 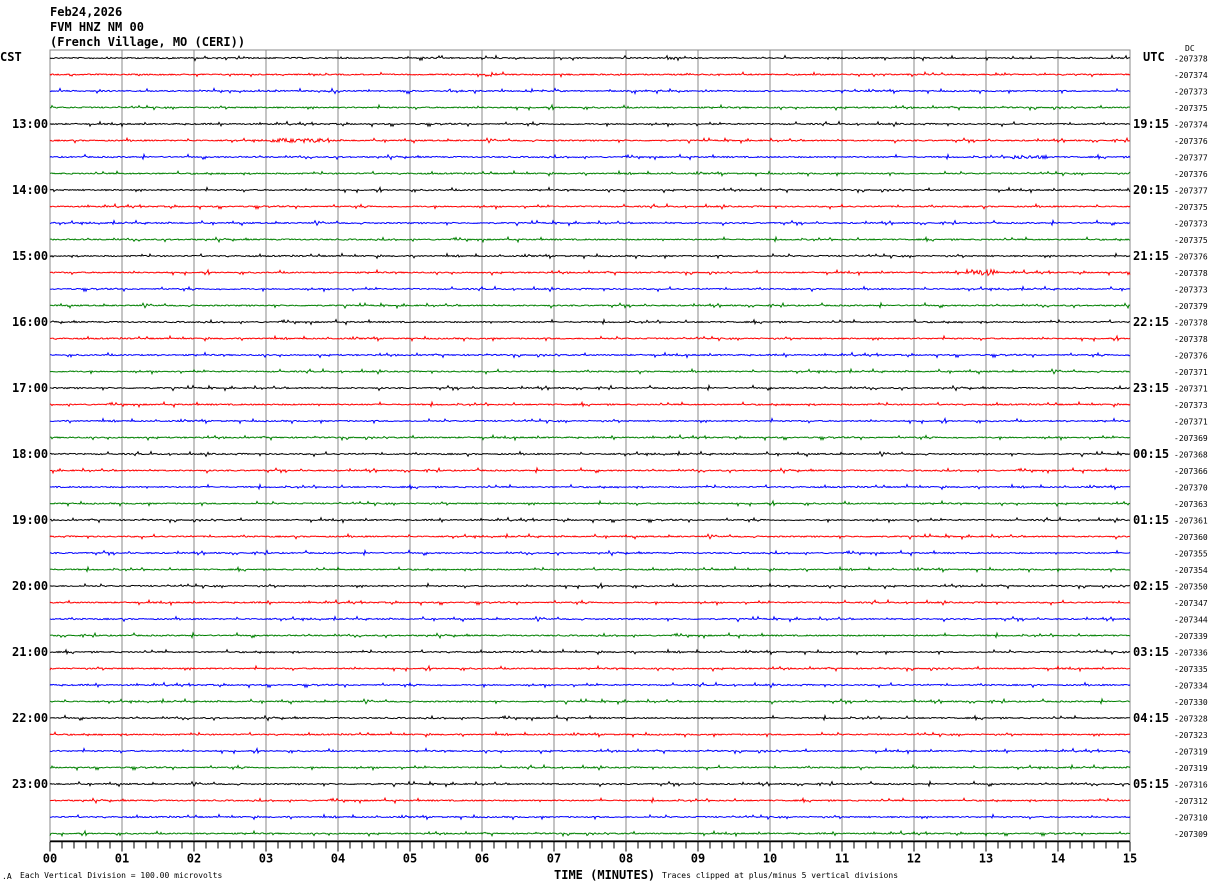 What do you see at coordinates (1151, 520) in the screenshot?
I see `utc-hour-label: 01:15` at bounding box center [1151, 520].